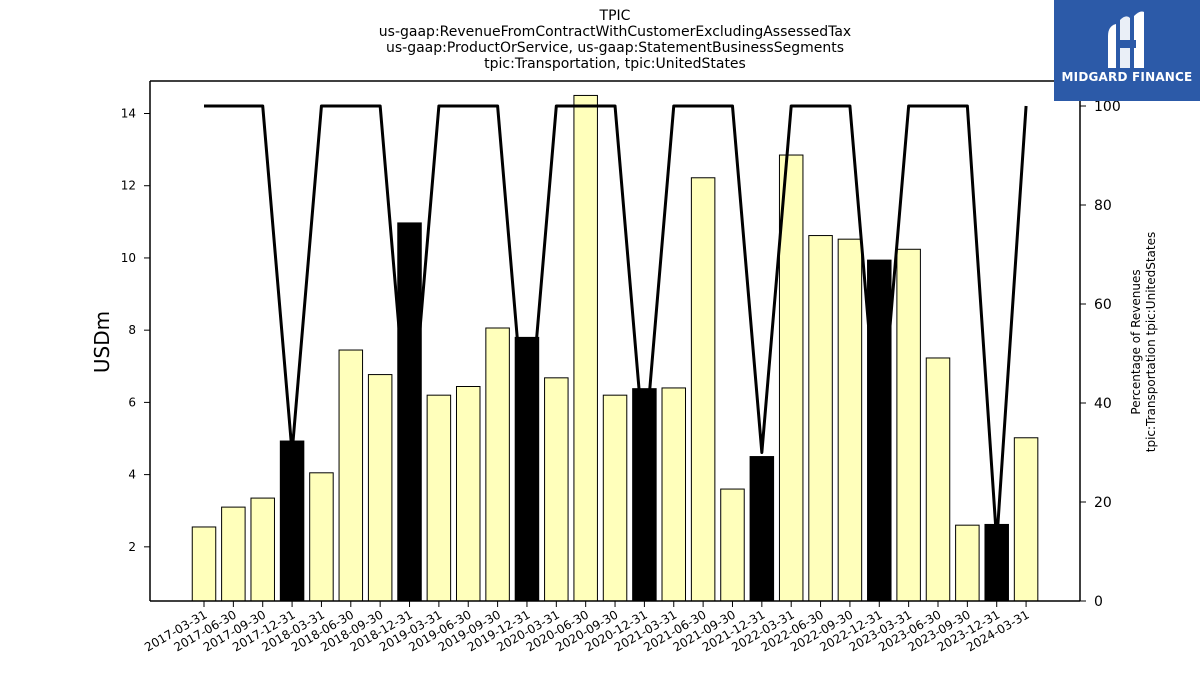 The image size is (1200, 675). Describe the element at coordinates (615, 16) in the screenshot. I see `title-line-0: TPIC` at that location.